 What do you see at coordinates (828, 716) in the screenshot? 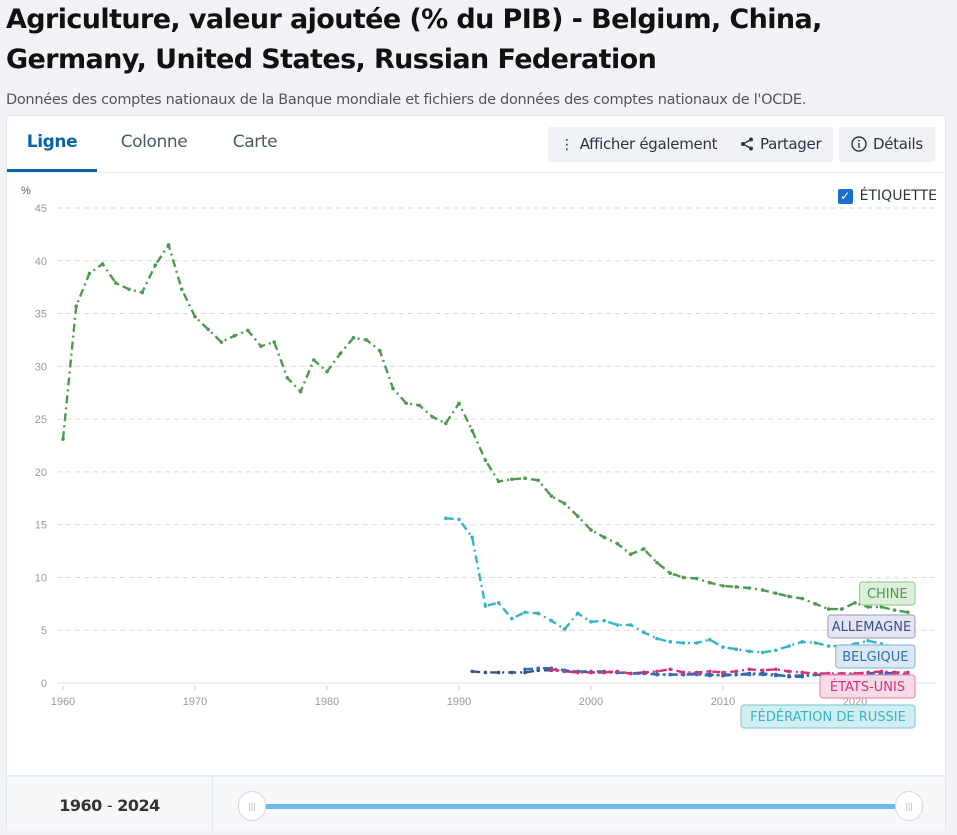
I see `series-label-box-federation-de-russie` at bounding box center [828, 716].